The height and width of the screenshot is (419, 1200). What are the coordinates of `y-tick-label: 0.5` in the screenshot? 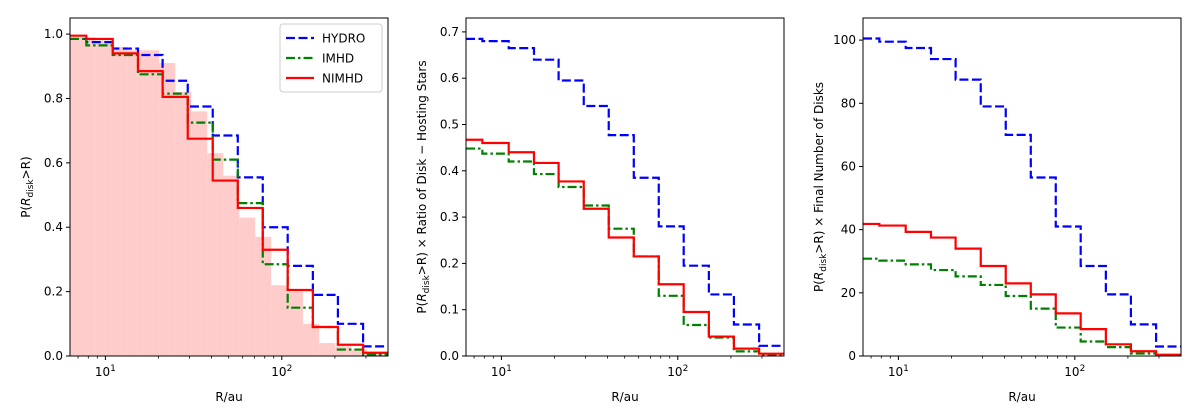 It's located at (449, 124).